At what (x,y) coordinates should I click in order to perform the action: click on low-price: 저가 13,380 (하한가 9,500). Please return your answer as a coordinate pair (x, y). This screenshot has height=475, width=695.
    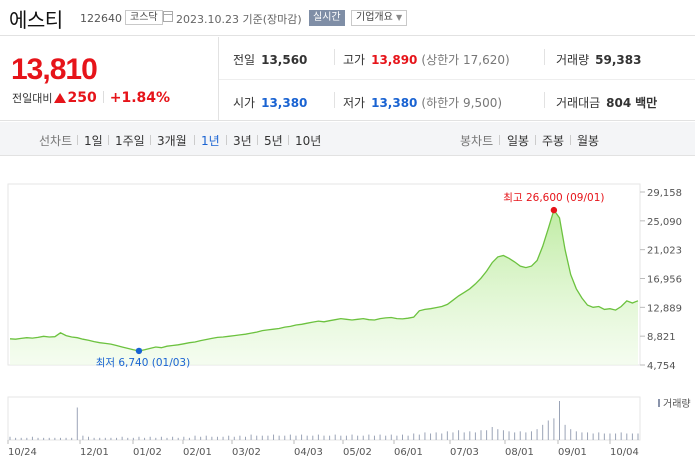
    Looking at the image, I should click on (423, 103).